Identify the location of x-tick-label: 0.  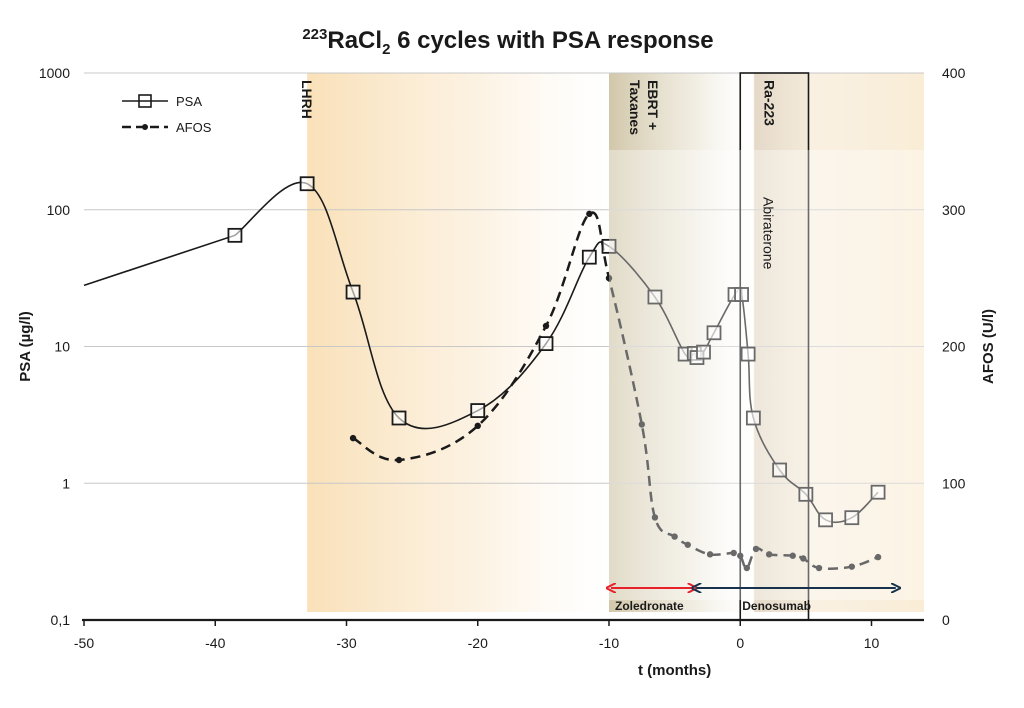
(740, 643).